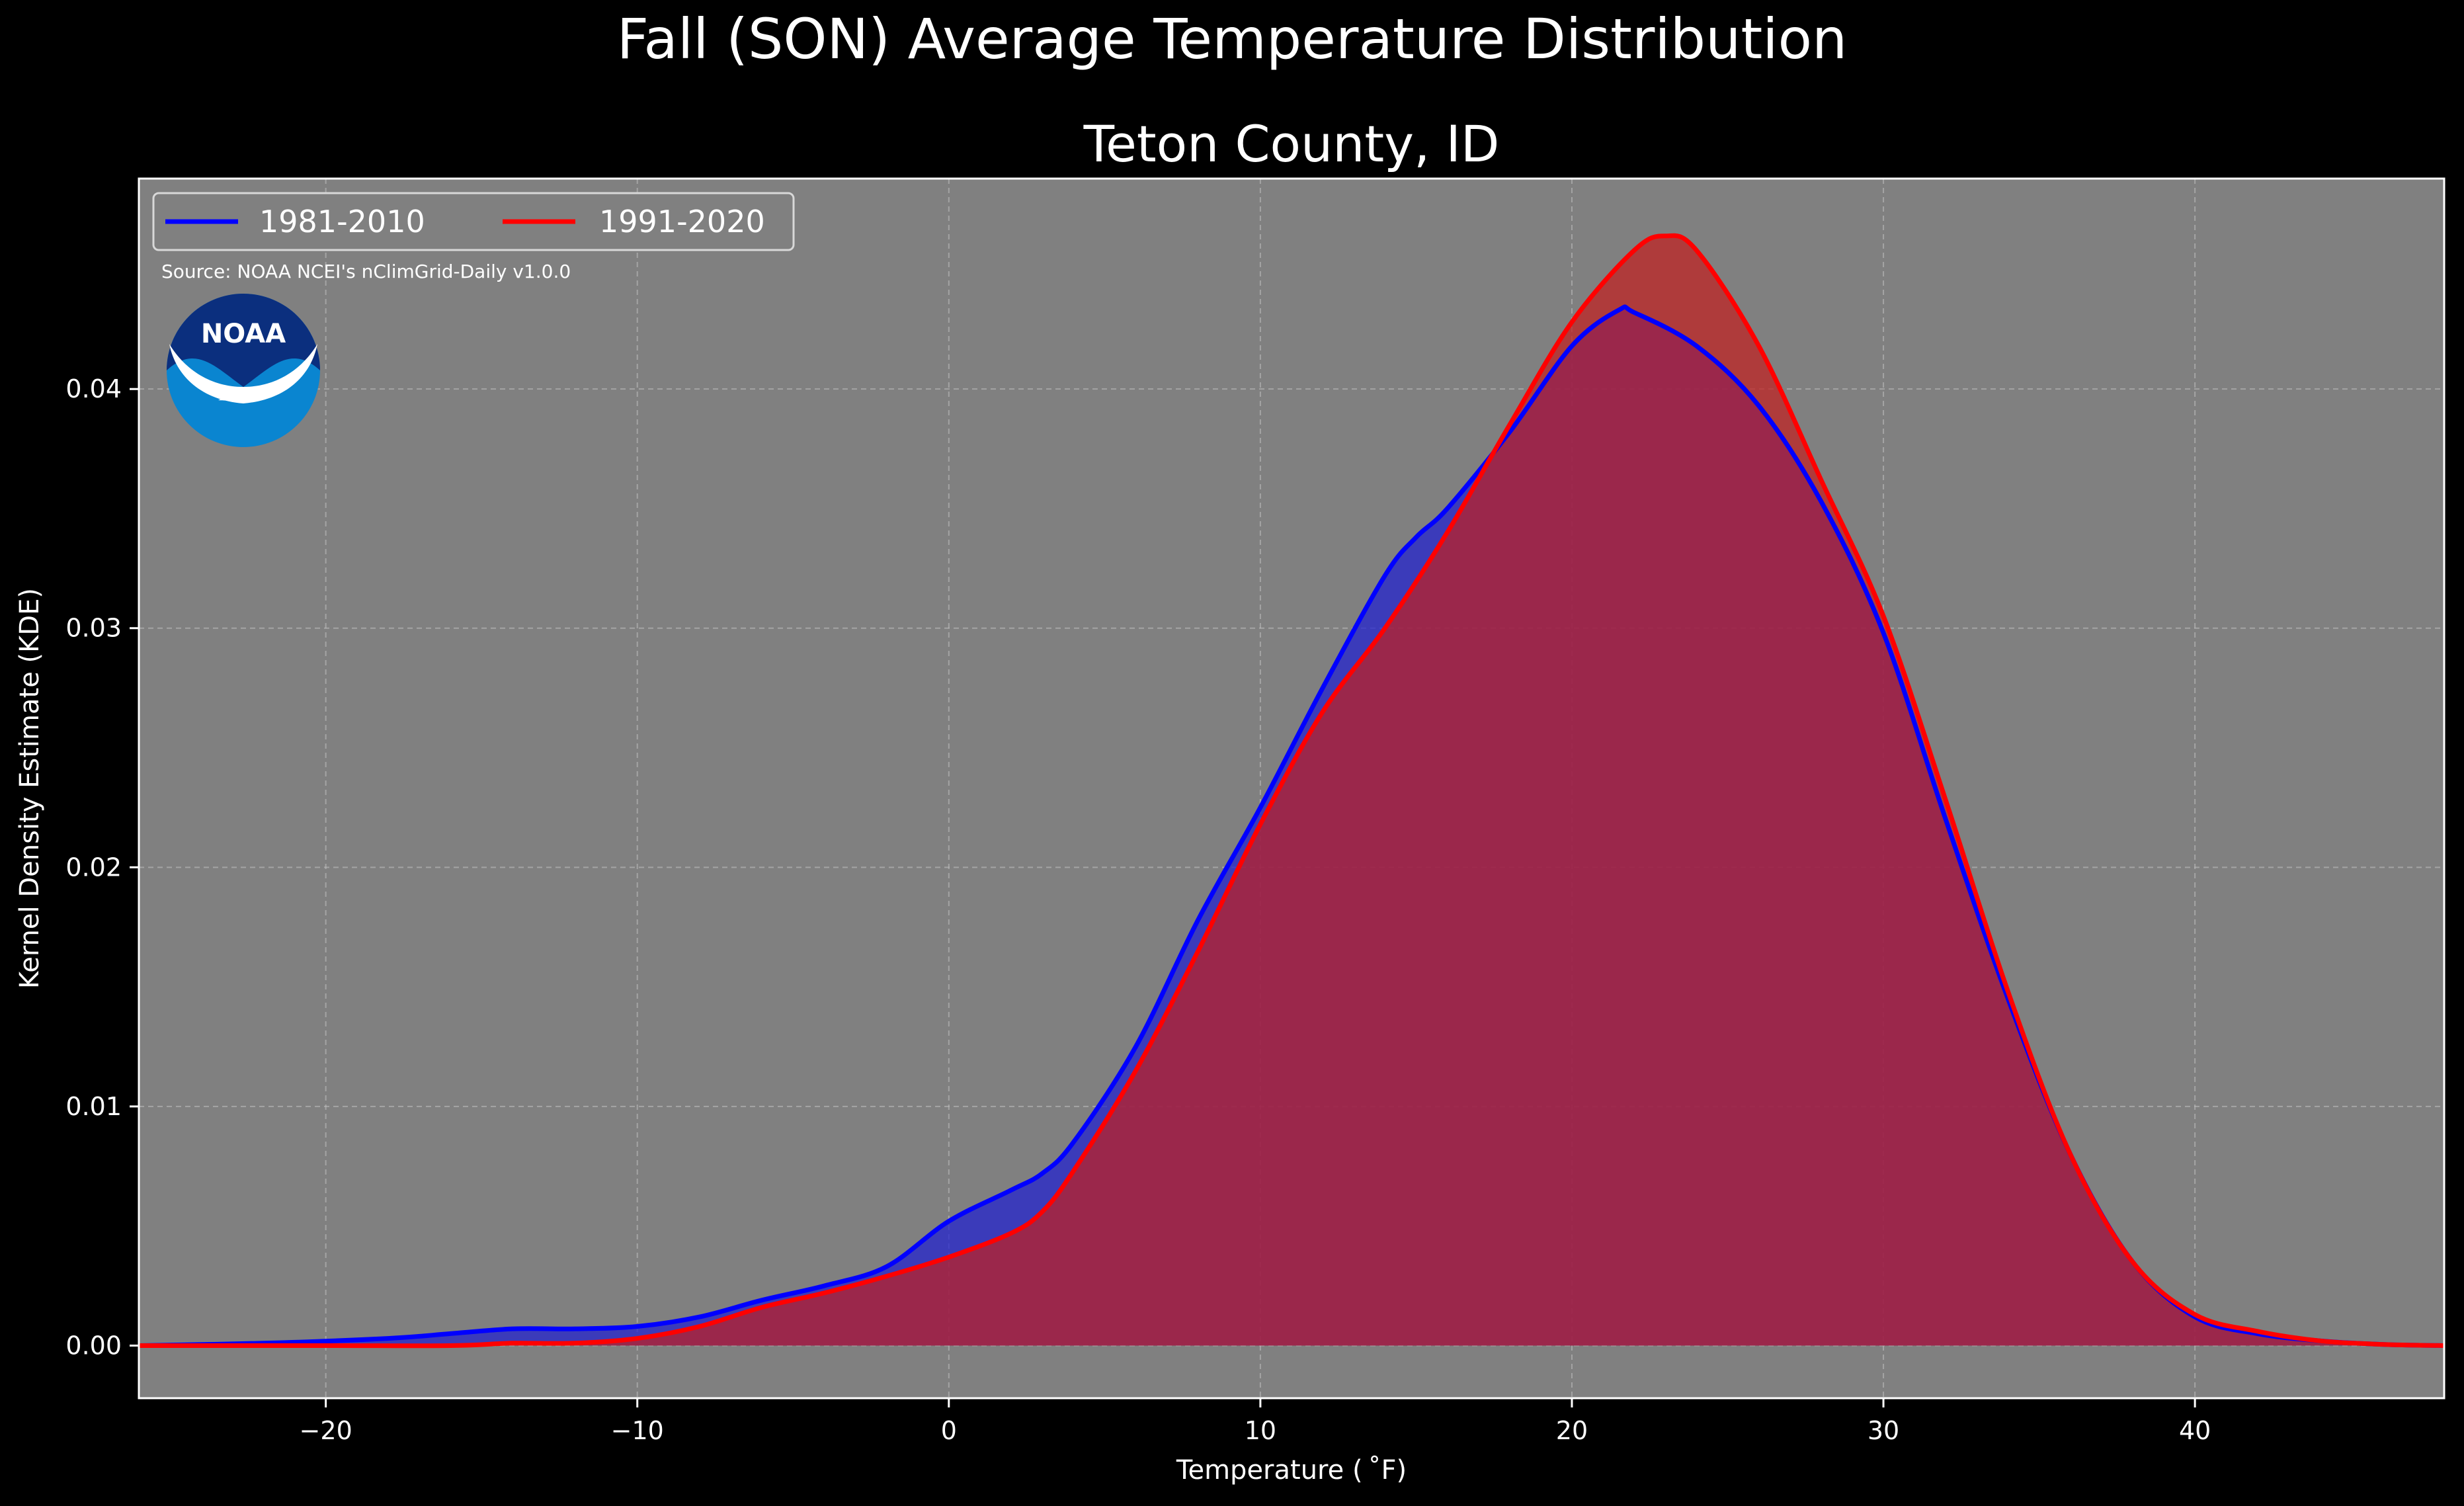 The height and width of the screenshot is (1506, 2464). Describe the element at coordinates (94, 628) in the screenshot. I see `y-tick-label: 0.03` at that location.